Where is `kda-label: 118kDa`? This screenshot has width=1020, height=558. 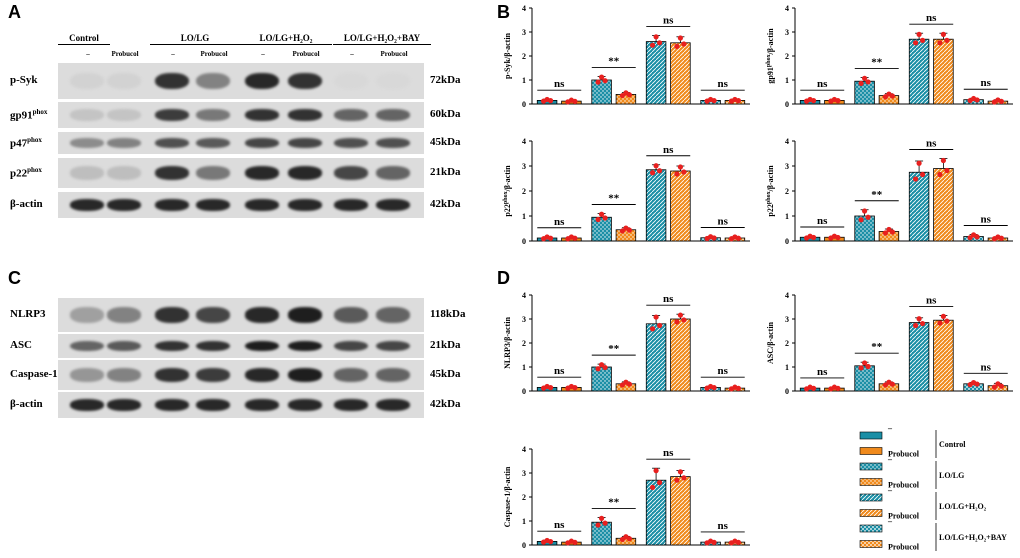
kda-label: 118kDa is located at coordinates (448, 314).